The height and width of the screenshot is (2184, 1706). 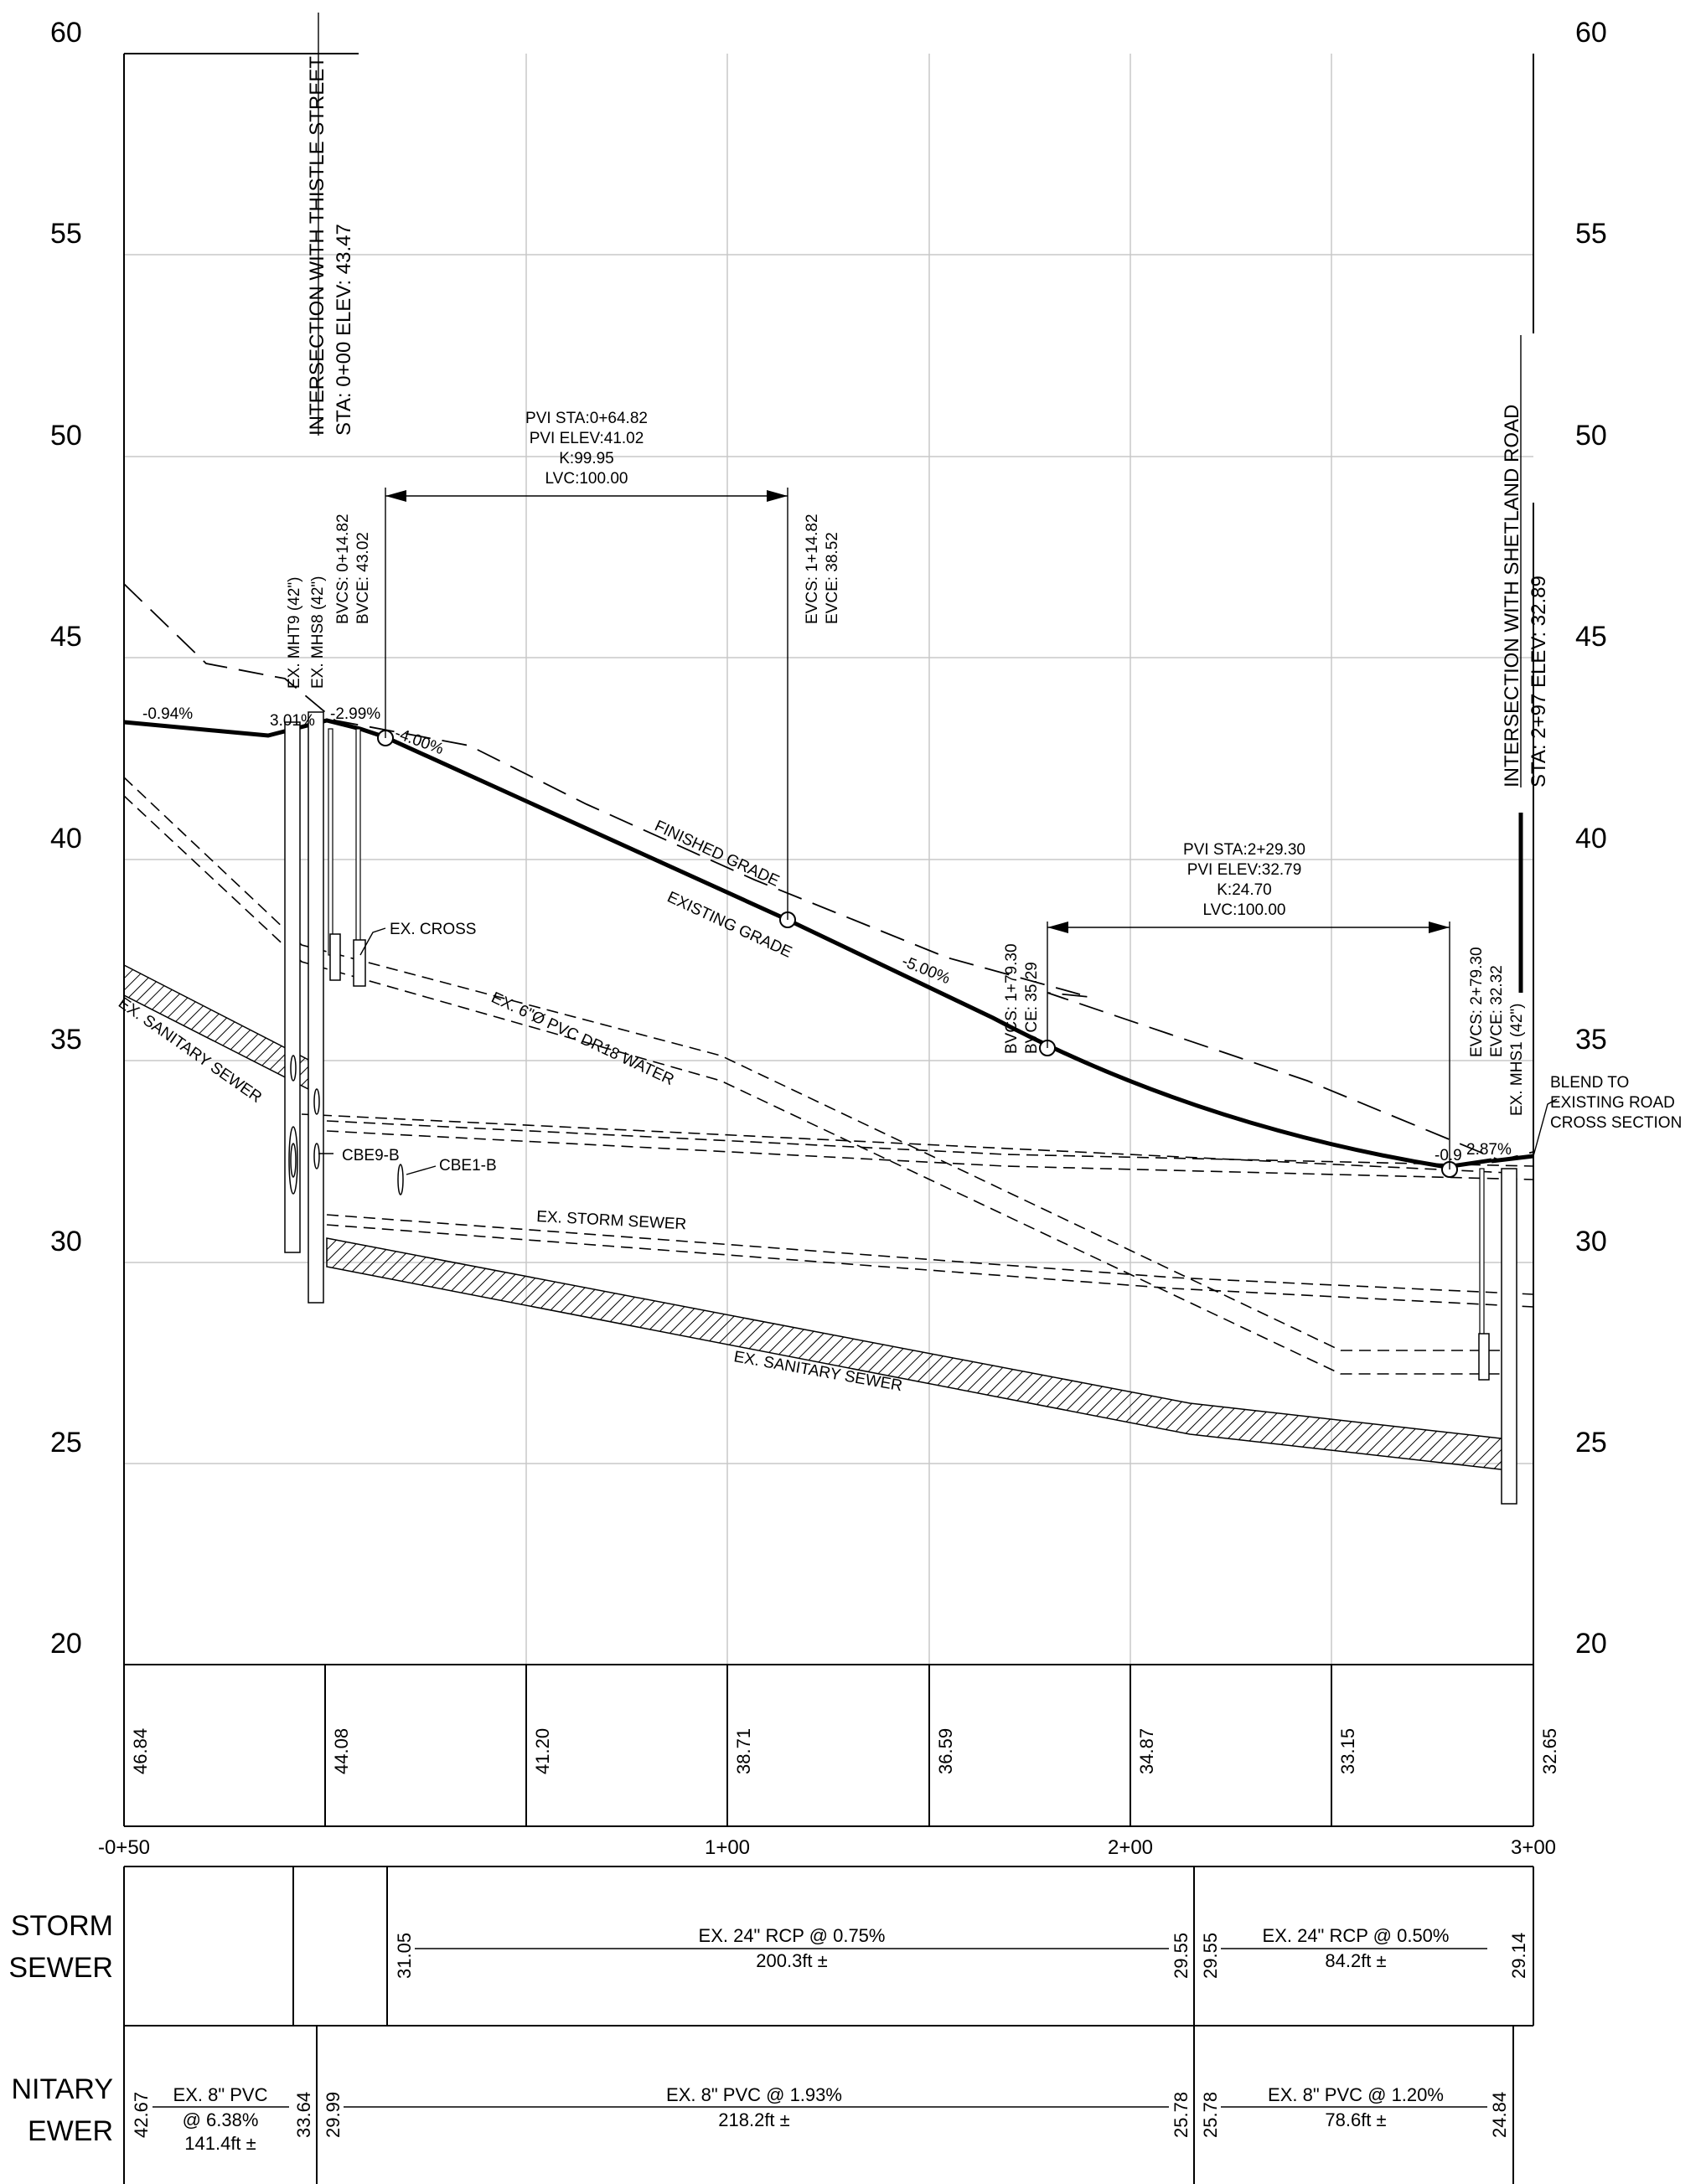 What do you see at coordinates (1518, 1956) in the screenshot?
I see `storm-invert: 29.14` at bounding box center [1518, 1956].